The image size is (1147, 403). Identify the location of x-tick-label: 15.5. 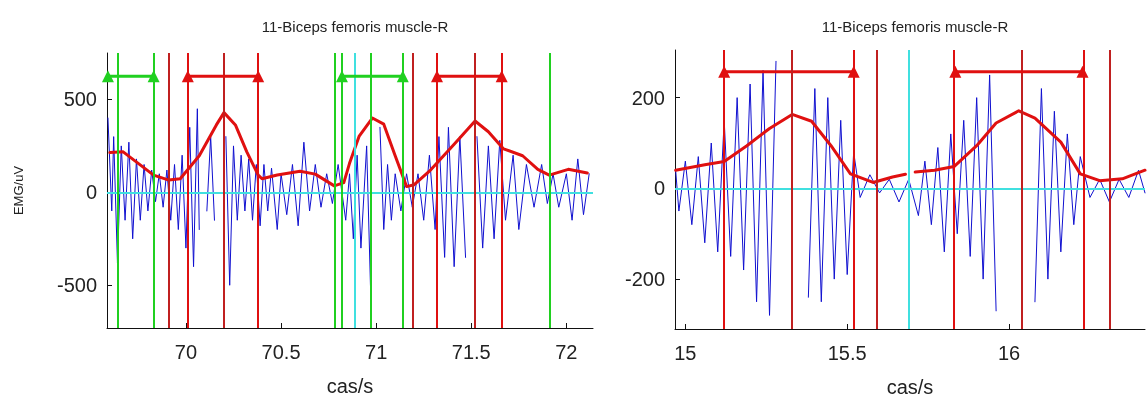
(847, 353).